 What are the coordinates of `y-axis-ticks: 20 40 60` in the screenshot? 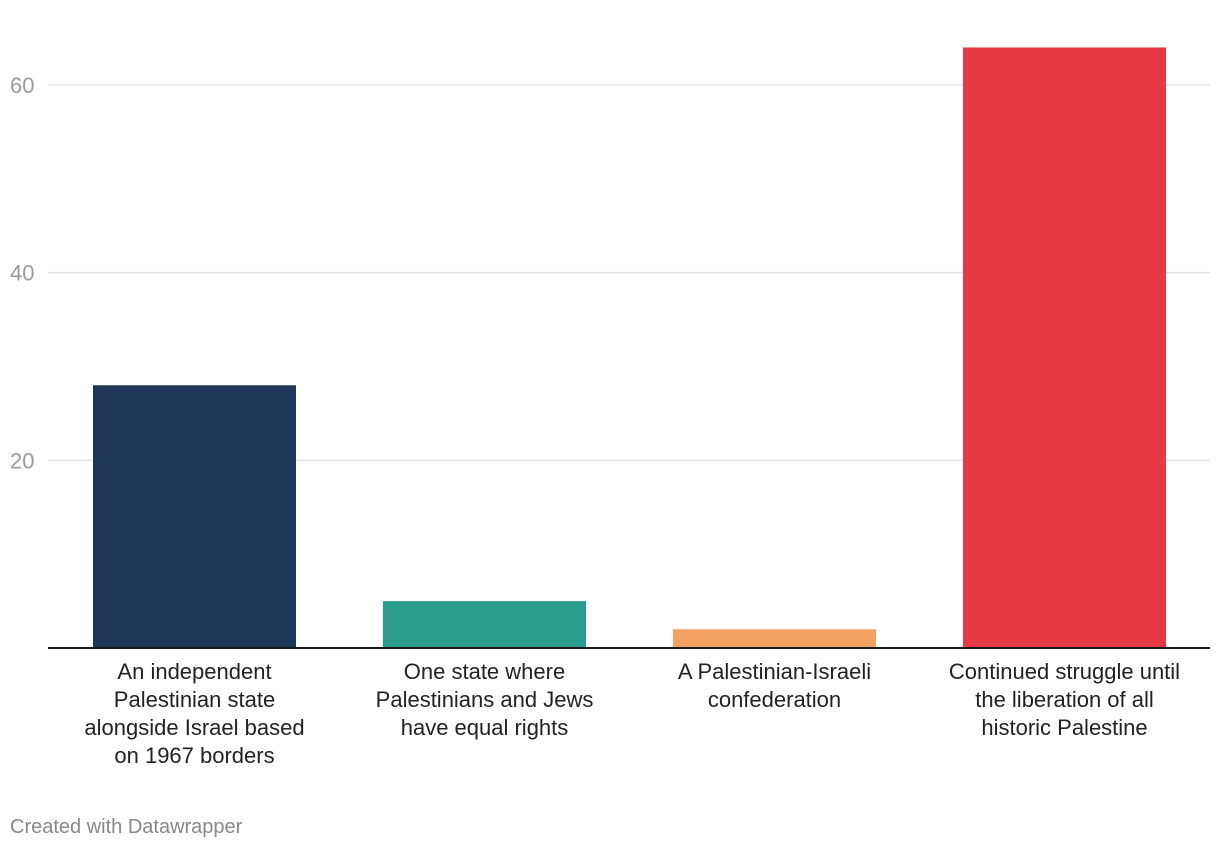 It's located at (22, 273).